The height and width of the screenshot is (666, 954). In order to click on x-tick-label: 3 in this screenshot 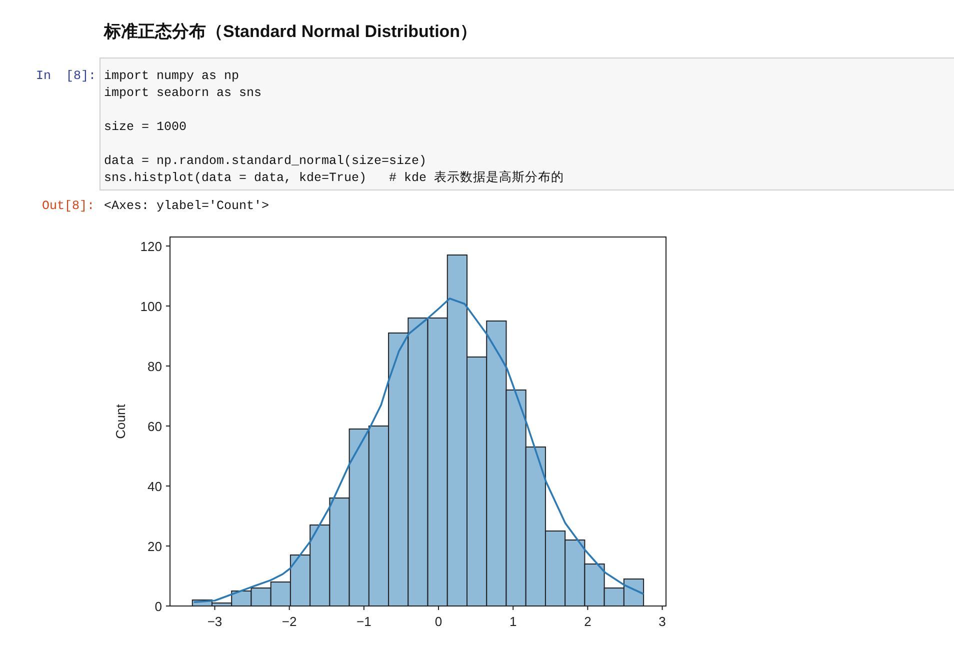, I will do `click(662, 621)`.